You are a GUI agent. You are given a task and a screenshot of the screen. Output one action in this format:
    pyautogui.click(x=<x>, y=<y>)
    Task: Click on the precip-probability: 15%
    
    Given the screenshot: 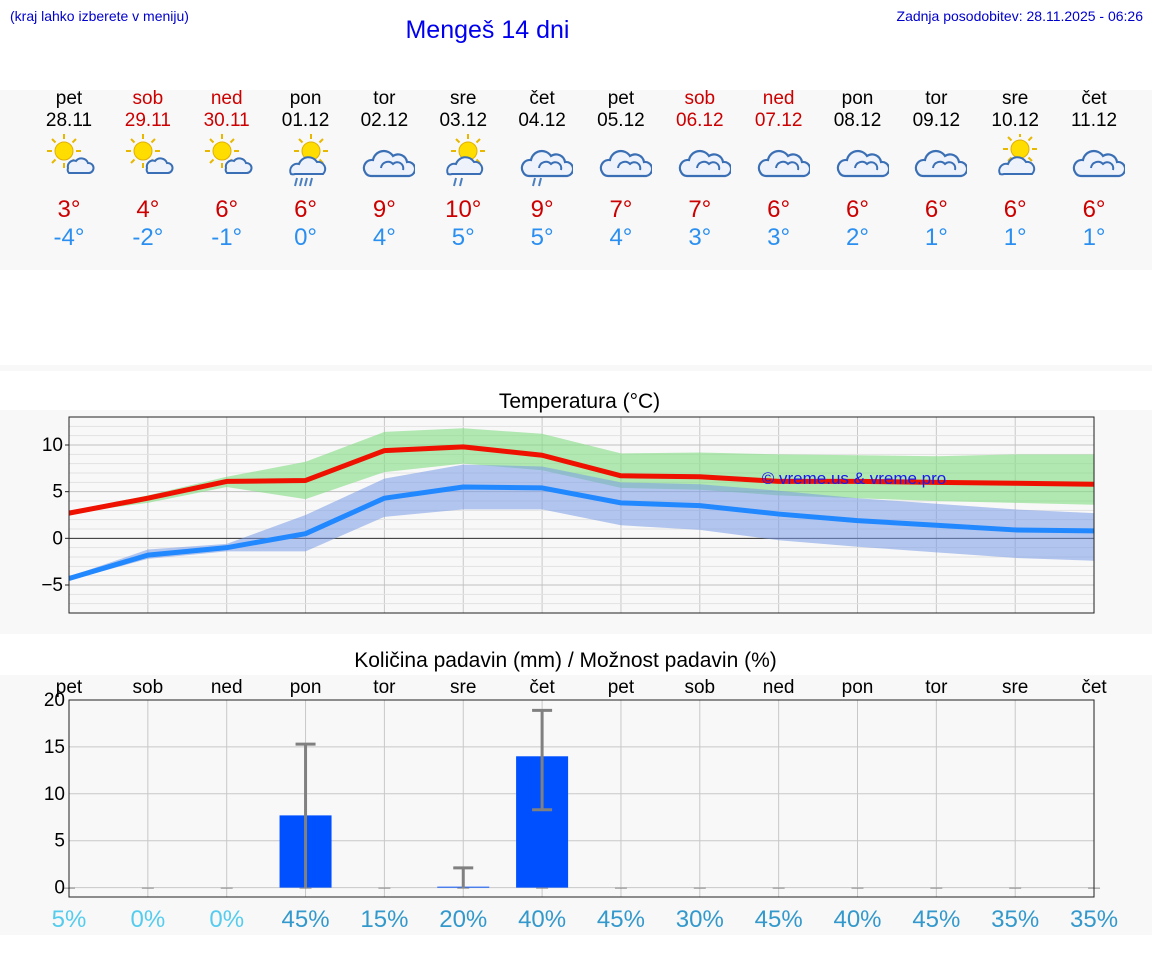 What is the action you would take?
    pyautogui.click(x=384, y=919)
    